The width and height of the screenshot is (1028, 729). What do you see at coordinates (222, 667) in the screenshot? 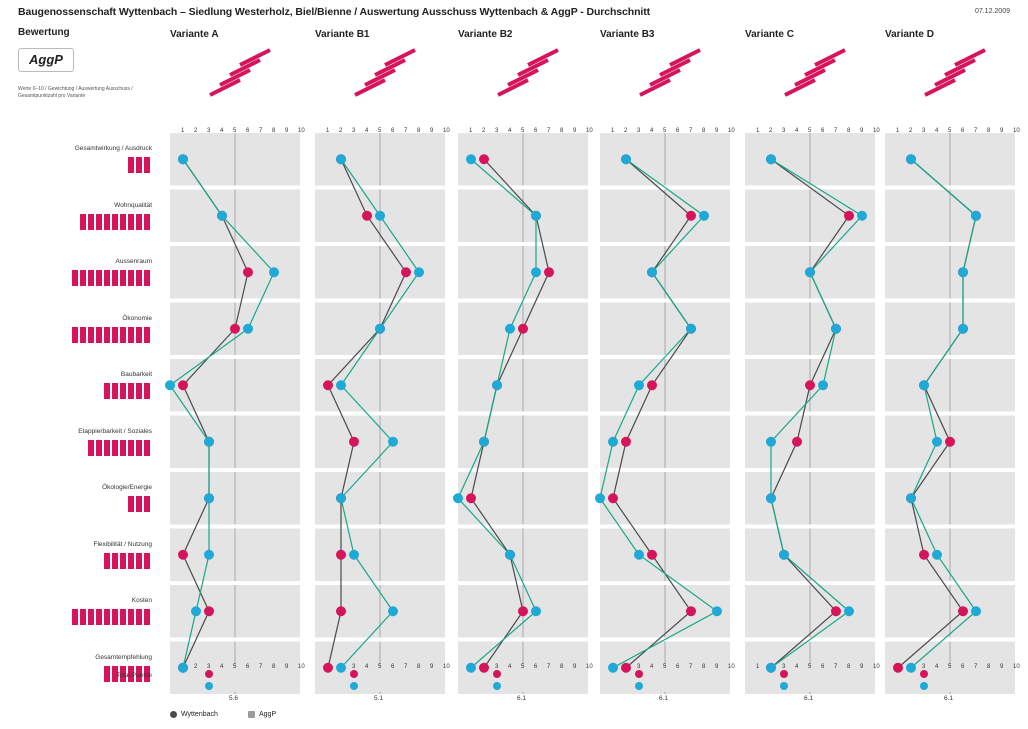
I see `tick-label: 4` at bounding box center [222, 667].